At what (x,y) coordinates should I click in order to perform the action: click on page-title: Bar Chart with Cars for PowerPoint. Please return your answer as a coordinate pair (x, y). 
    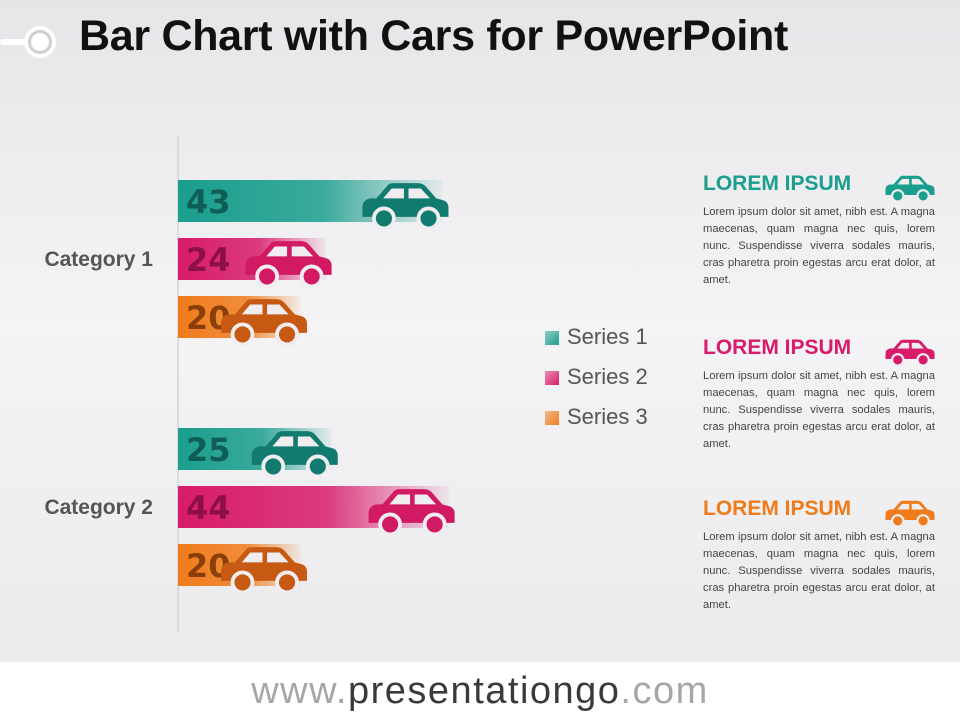
    Looking at the image, I should click on (433, 36).